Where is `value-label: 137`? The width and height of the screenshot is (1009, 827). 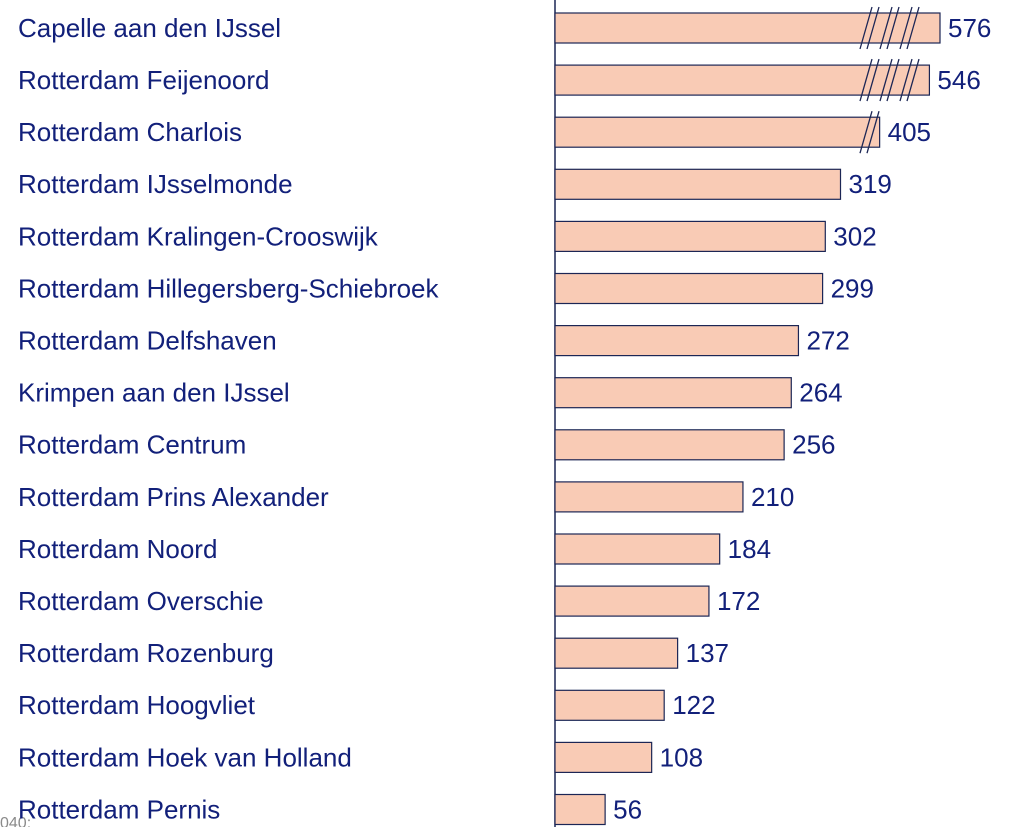 value-label: 137 is located at coordinates (707, 653).